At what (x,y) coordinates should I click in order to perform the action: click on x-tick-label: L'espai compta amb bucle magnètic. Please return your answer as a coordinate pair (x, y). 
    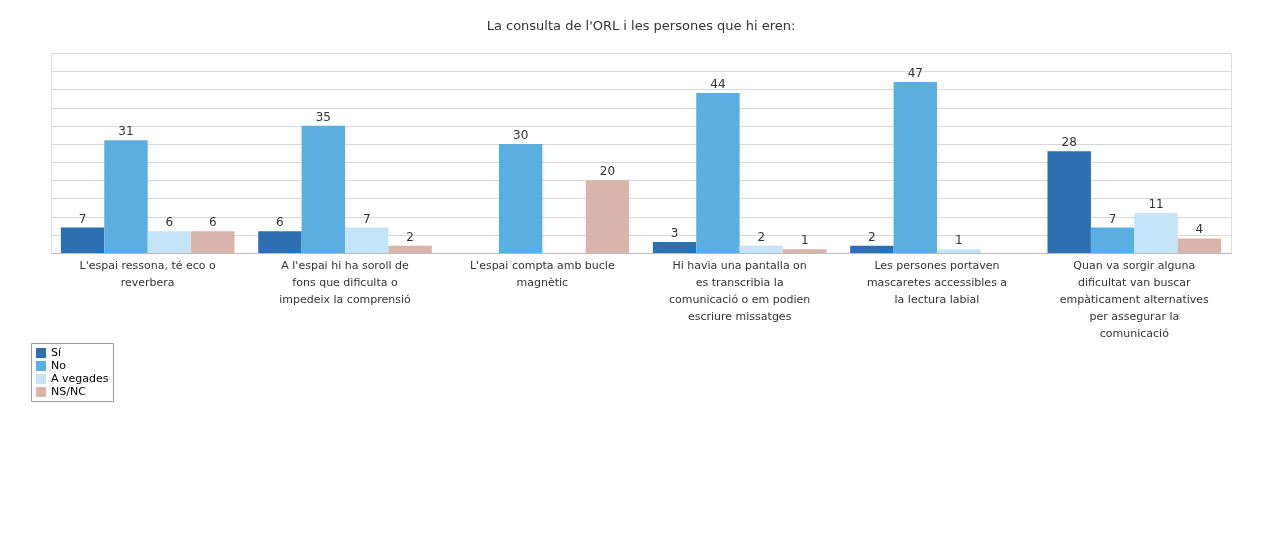
    Looking at the image, I should click on (542, 273).